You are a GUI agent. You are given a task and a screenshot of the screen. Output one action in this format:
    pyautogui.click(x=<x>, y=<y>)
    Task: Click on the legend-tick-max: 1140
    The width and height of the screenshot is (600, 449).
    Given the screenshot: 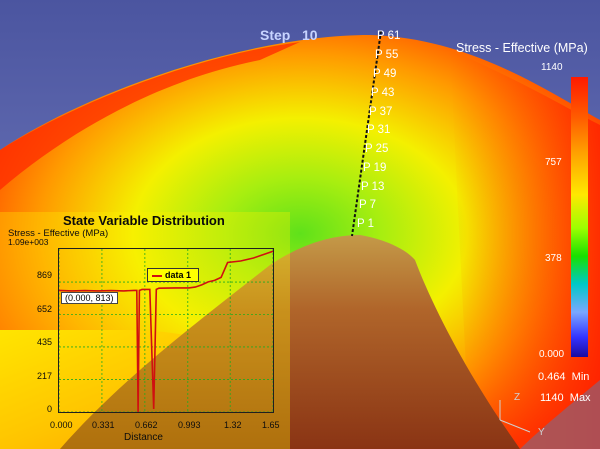 What is the action you would take?
    pyautogui.click(x=552, y=67)
    